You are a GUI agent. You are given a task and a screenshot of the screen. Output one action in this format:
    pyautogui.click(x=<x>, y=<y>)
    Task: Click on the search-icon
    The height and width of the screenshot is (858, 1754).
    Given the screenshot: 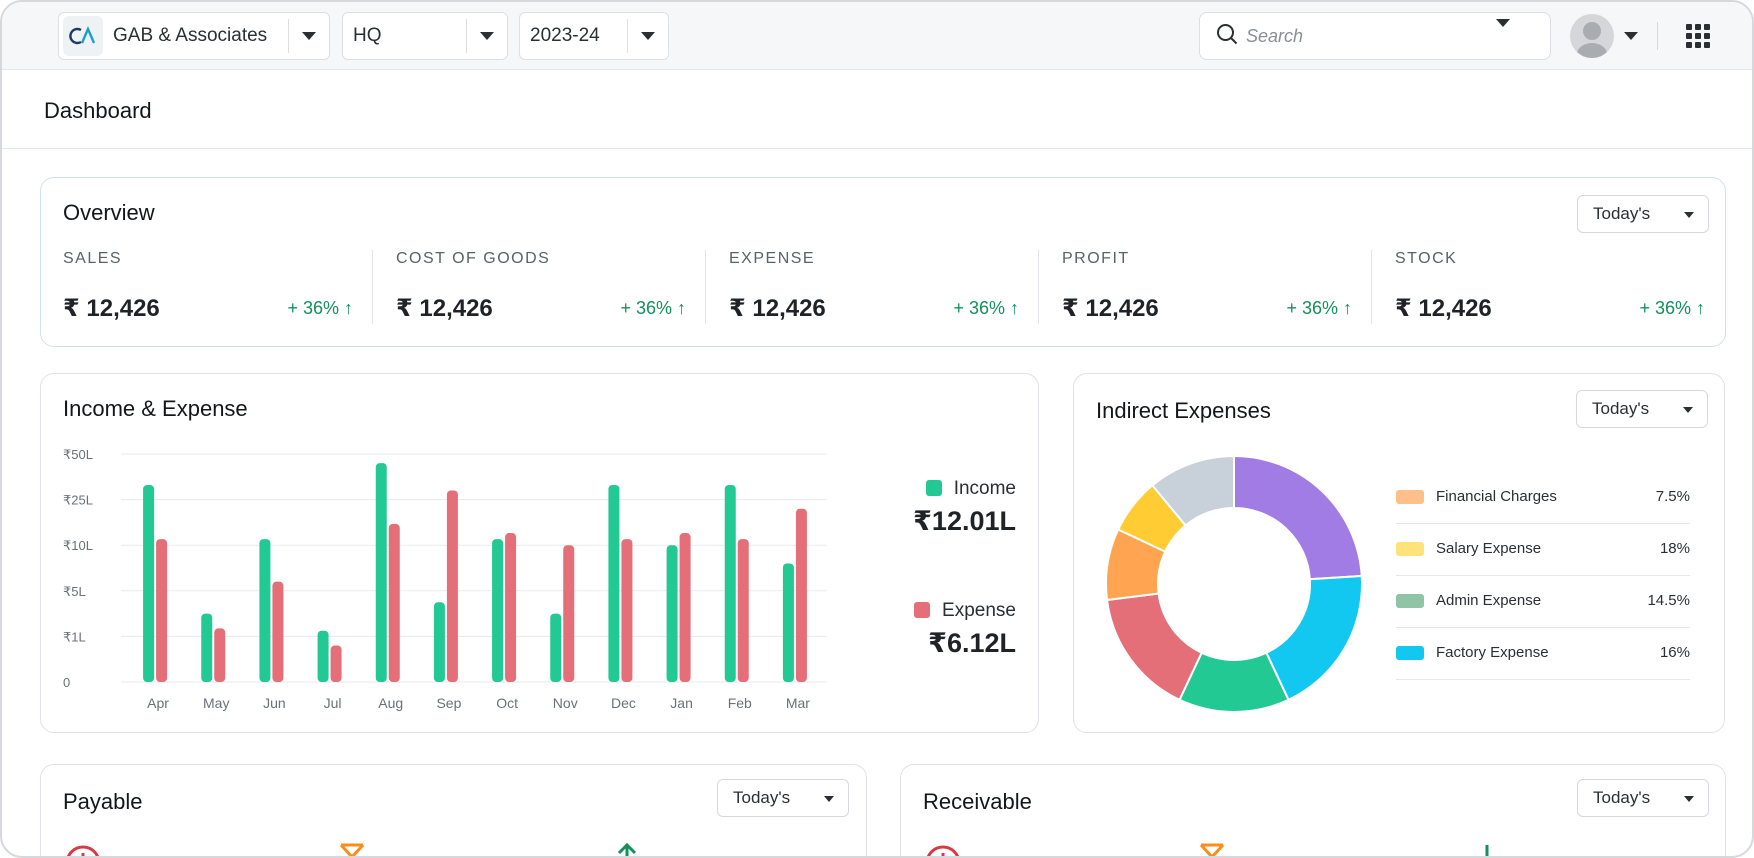 What is the action you would take?
    pyautogui.click(x=1227, y=36)
    